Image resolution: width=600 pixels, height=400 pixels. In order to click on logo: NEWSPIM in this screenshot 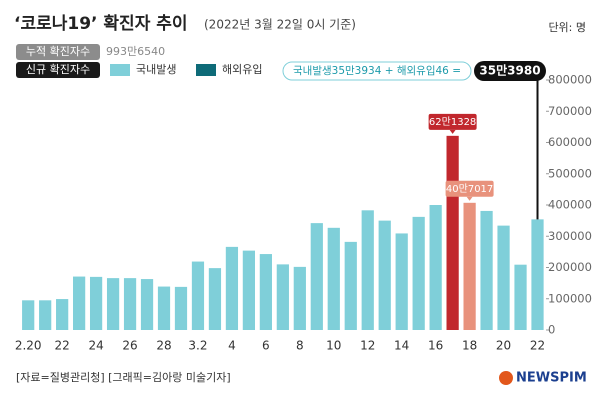, I will do `click(551, 378)`.